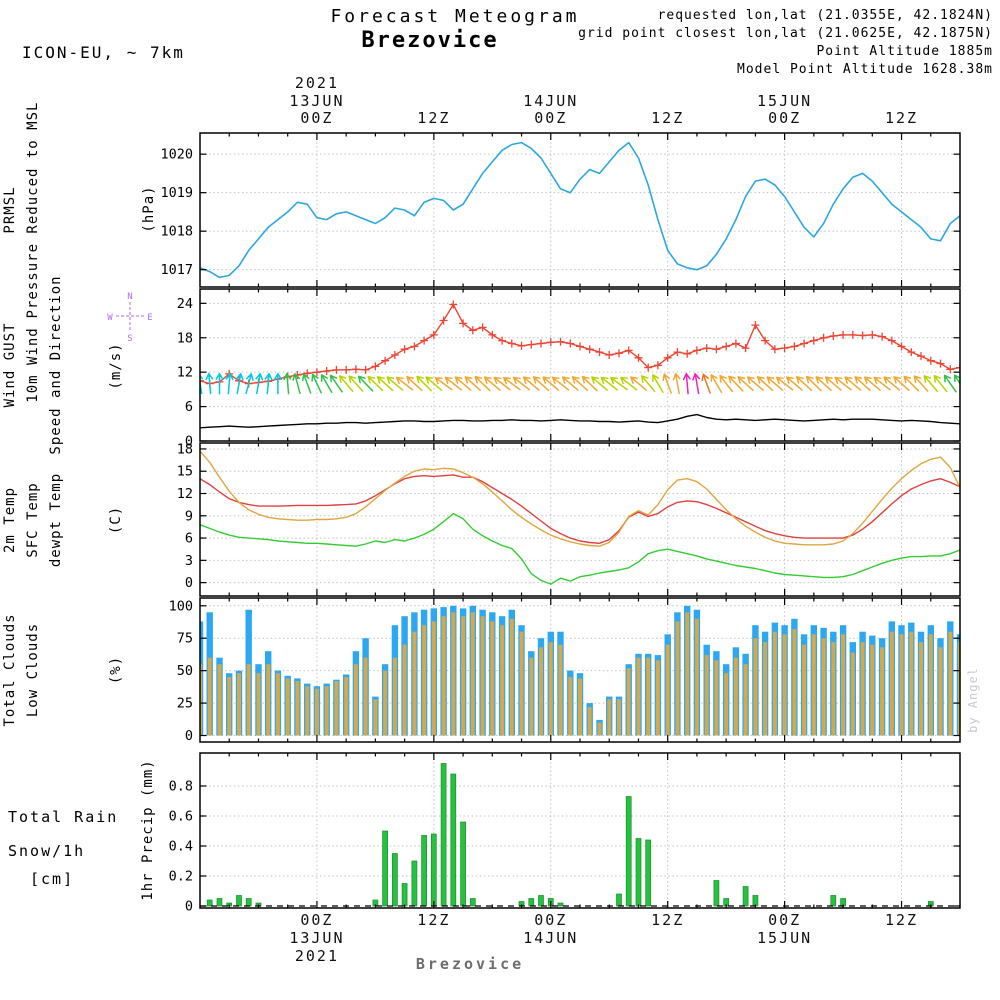 Image resolution: width=1000 pixels, height=1000 pixels. Describe the element at coordinates (429, 40) in the screenshot. I see `station-title: Brezovice` at that location.